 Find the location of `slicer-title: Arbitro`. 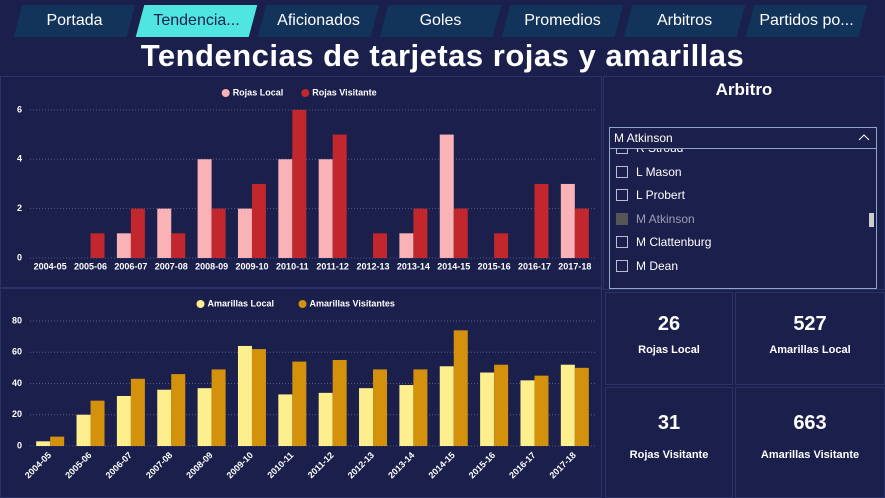

slicer-title: Arbitro is located at coordinates (744, 89).